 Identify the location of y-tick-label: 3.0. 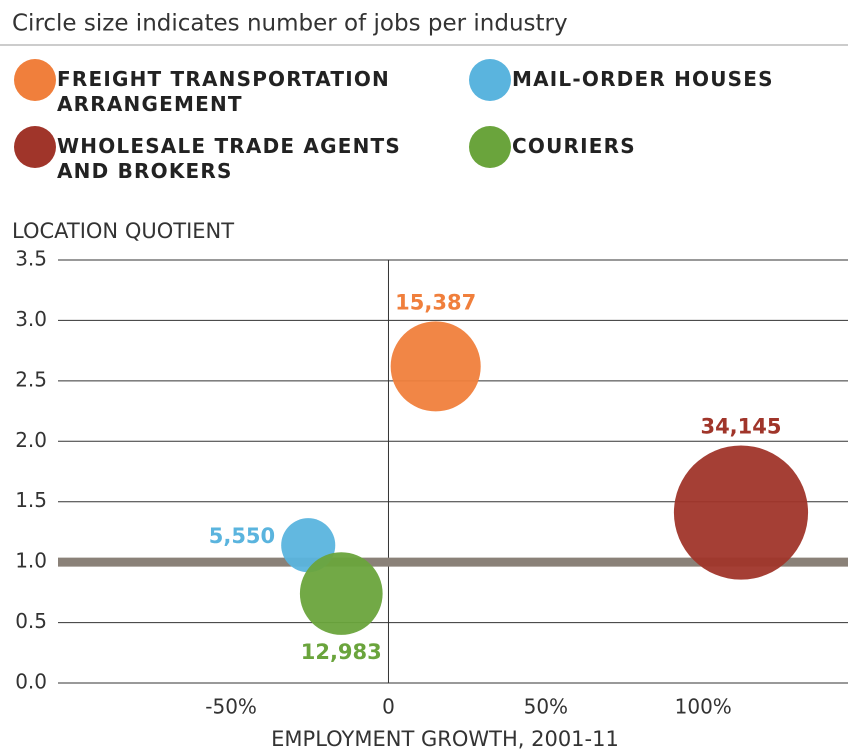
(31, 319).